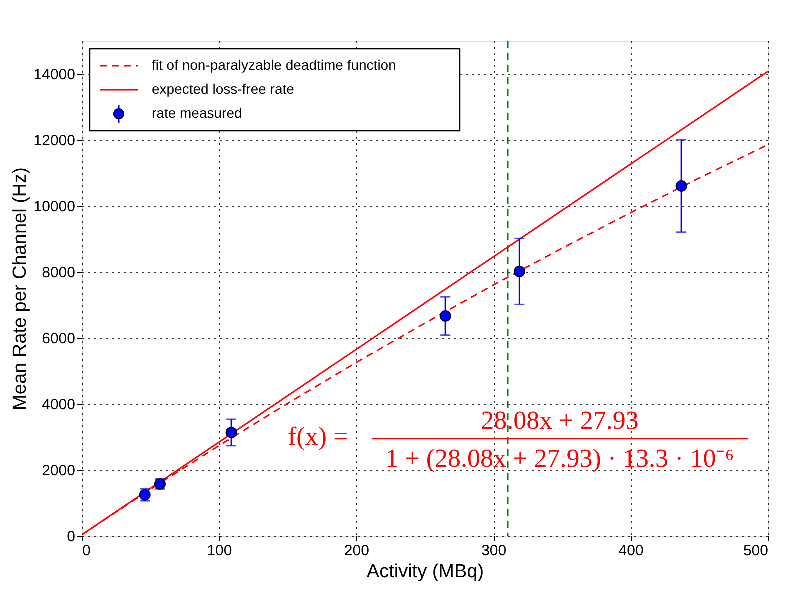  I want to click on y-tick-label: 10000, so click(55, 207).